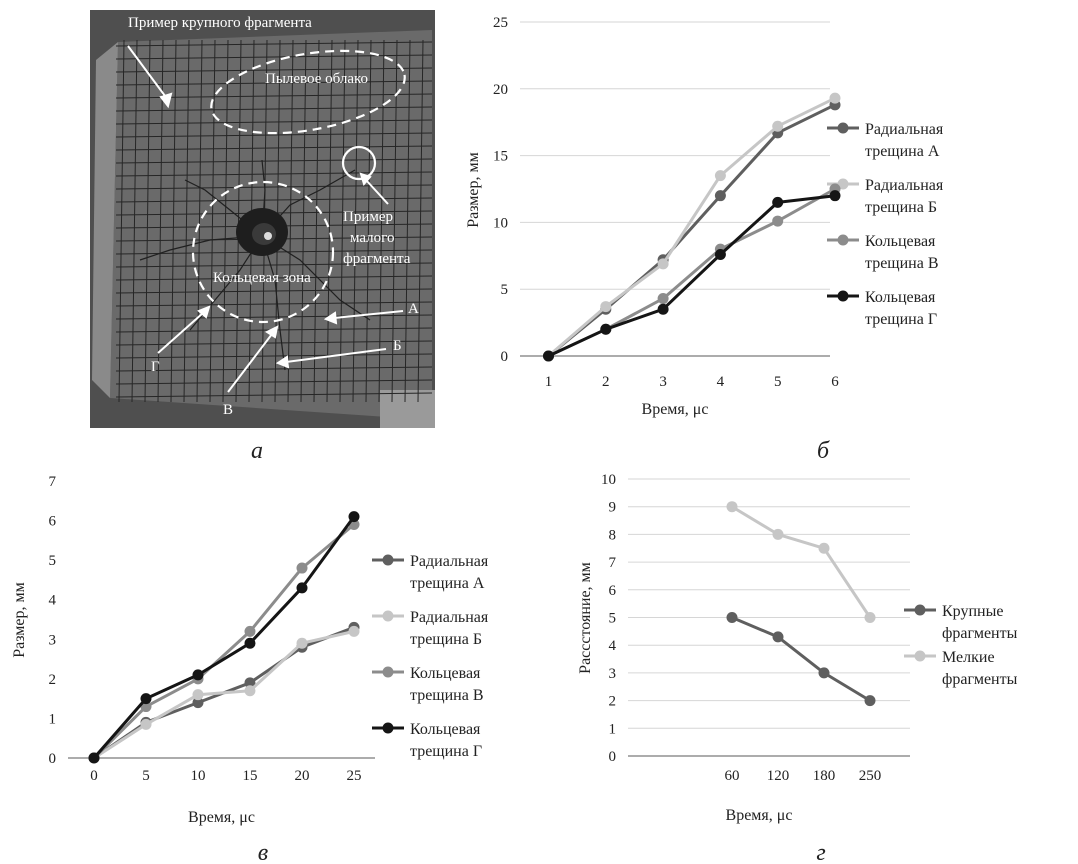 Image resolution: width=1078 pixels, height=864 pixels. What do you see at coordinates (961, 668) in the screenshot?
I see `legend-item: Мелкие фрагменты` at bounding box center [961, 668].